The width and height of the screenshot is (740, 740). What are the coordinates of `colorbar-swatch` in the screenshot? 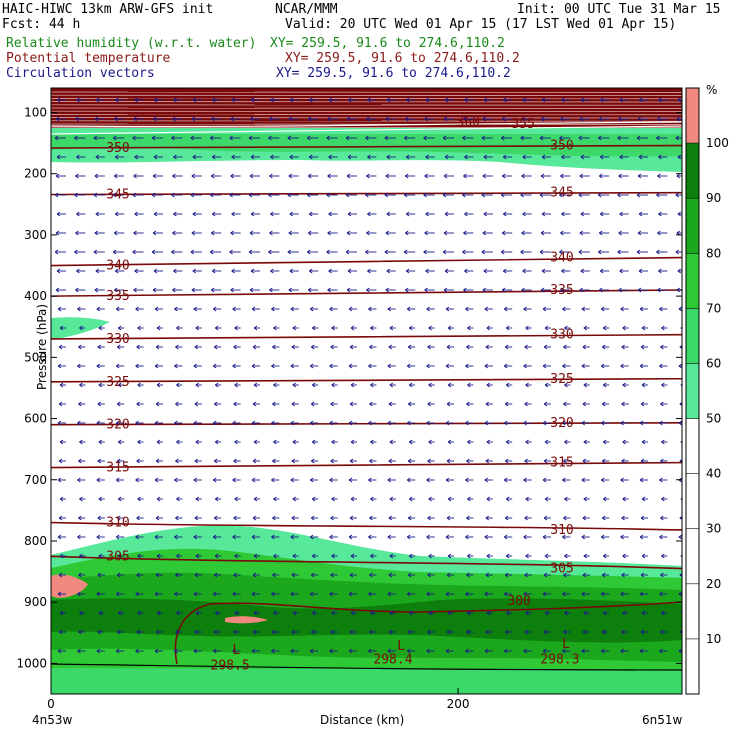 It's located at (692, 226).